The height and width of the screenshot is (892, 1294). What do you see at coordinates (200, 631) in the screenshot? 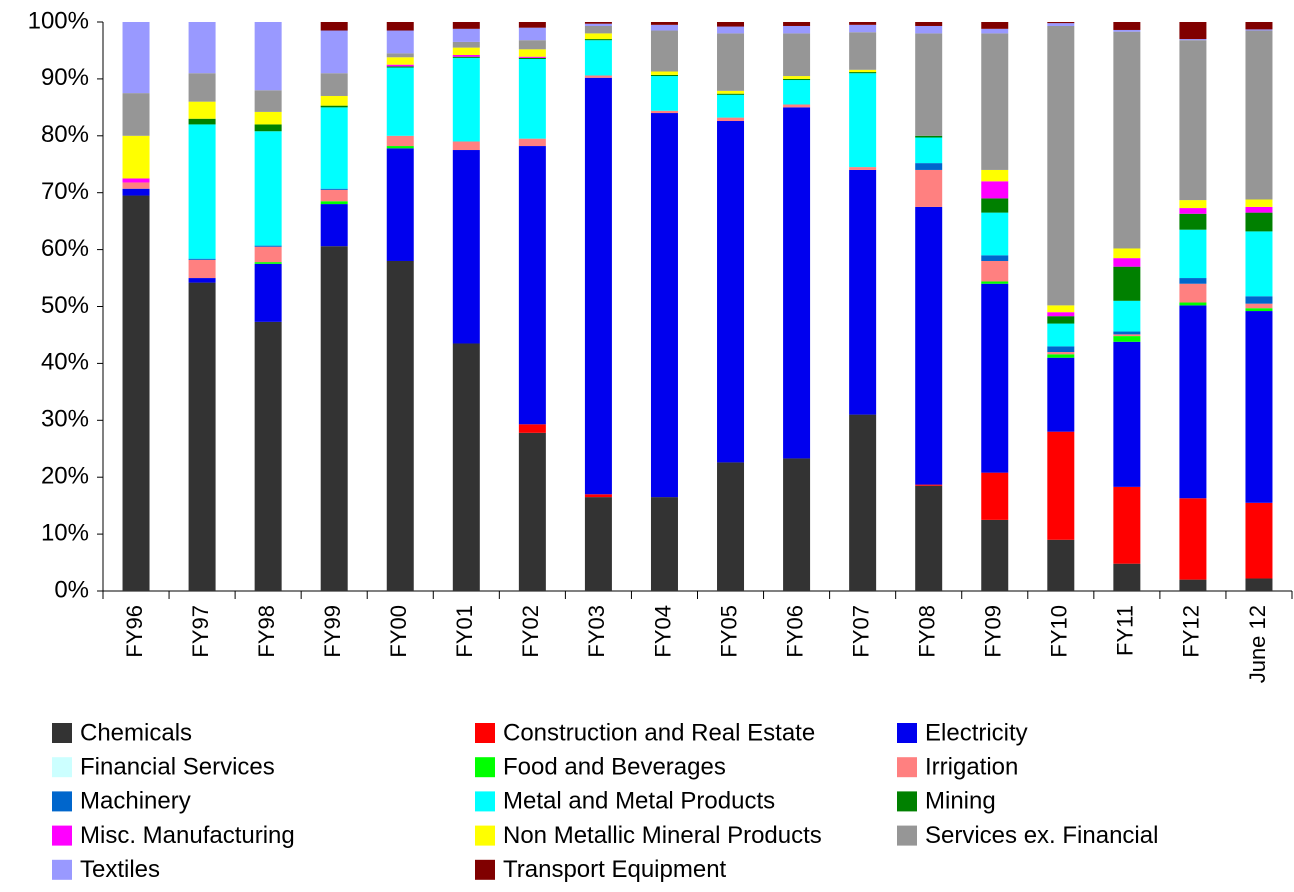
I see `x-tick-label: FY97` at bounding box center [200, 631].